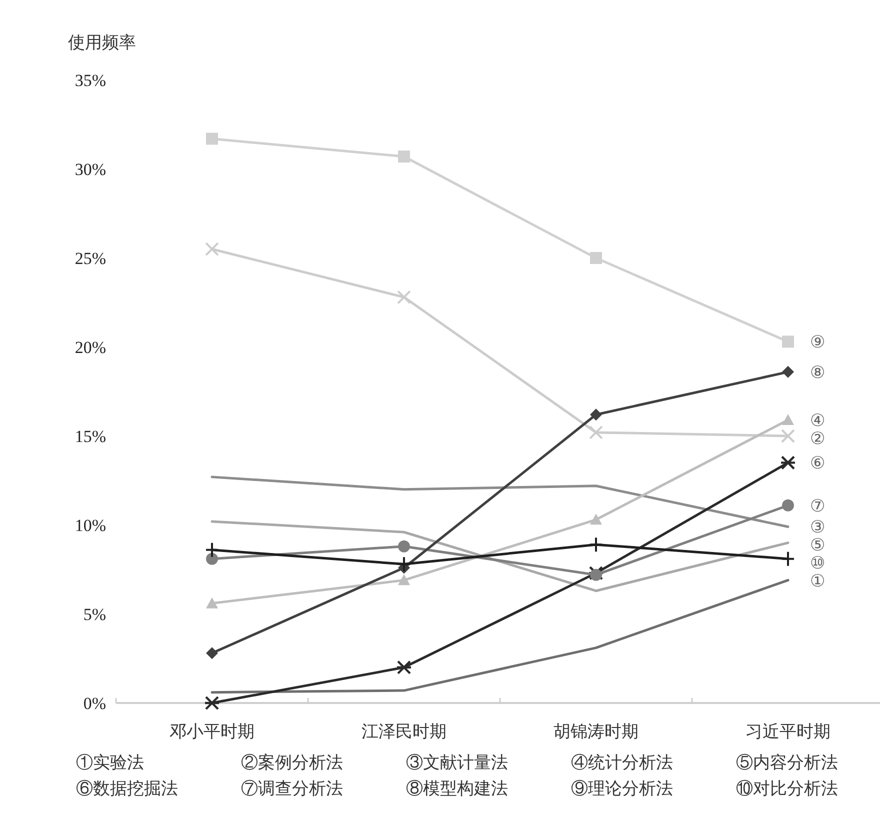  Describe the element at coordinates (817, 420) in the screenshot. I see `series-label: ④` at that location.